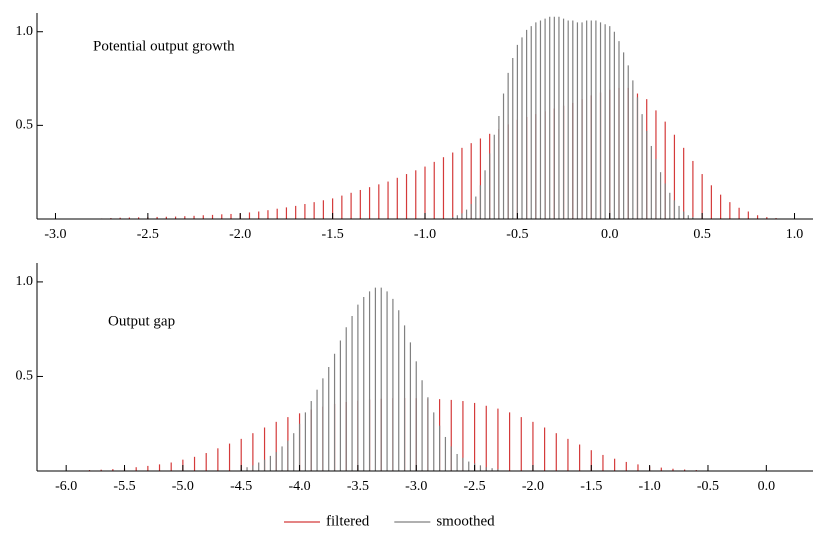 Image resolution: width=813 pixels, height=541 pixels. I want to click on x-tick-label: 1.0, so click(795, 234).